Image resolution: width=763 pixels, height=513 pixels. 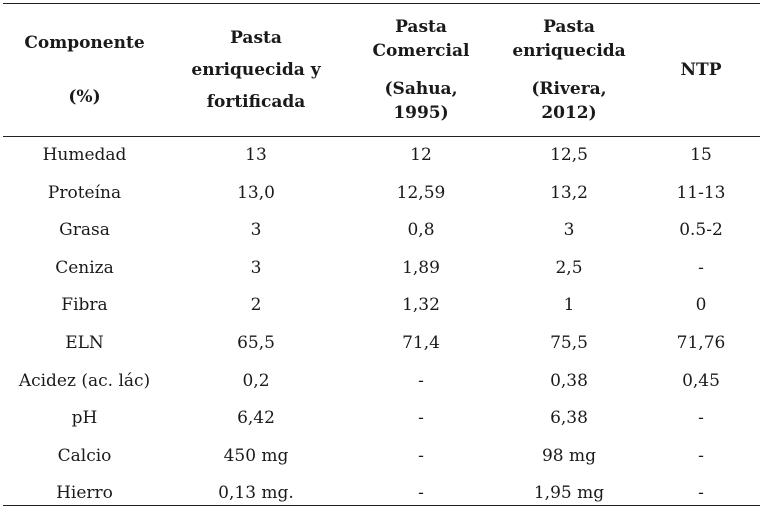 I want to click on table-cell: 2, so click(x=256, y=305).